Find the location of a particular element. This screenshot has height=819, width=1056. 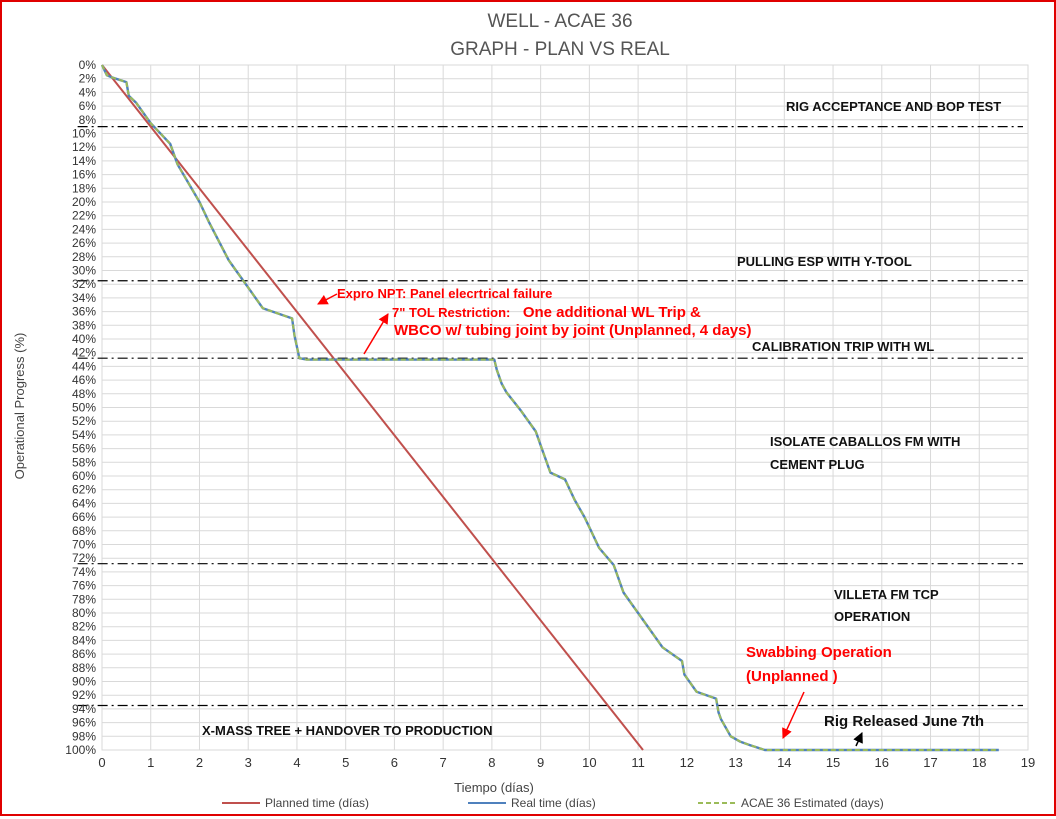

y-tick-label: 34% is located at coordinates (84, 298).